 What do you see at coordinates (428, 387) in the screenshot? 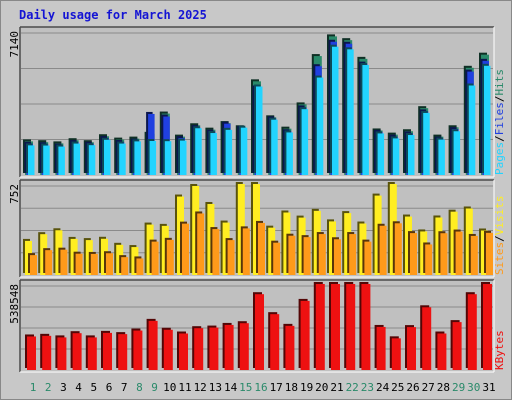
I see `day-label-27: 27` at bounding box center [428, 387].